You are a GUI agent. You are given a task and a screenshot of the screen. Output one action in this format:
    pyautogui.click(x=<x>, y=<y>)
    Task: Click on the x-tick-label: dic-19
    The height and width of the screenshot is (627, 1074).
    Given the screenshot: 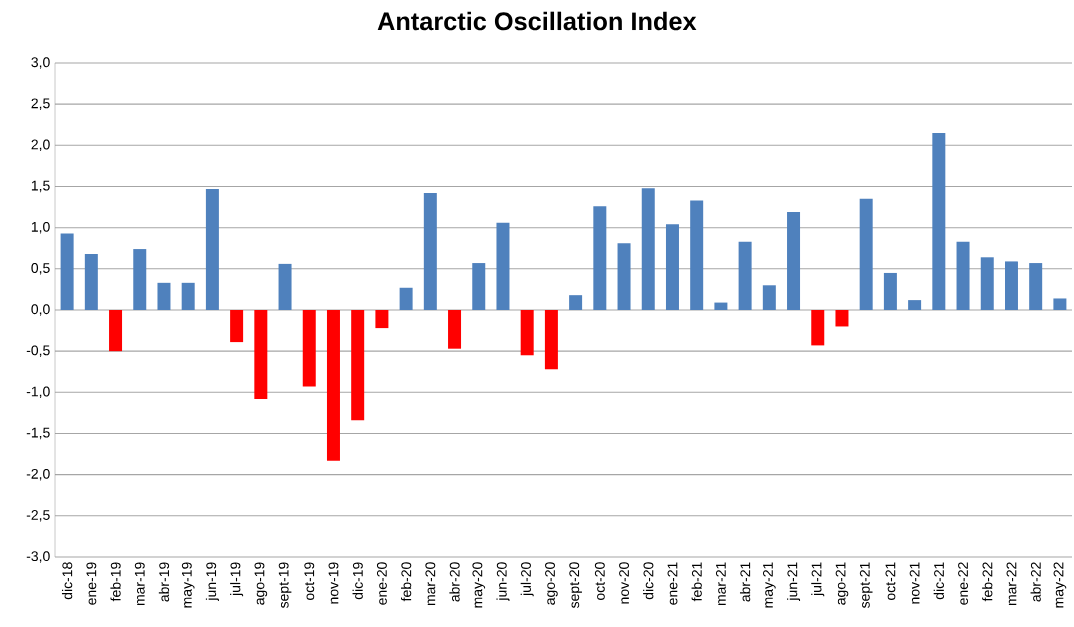 What is the action you would take?
    pyautogui.click(x=357, y=581)
    